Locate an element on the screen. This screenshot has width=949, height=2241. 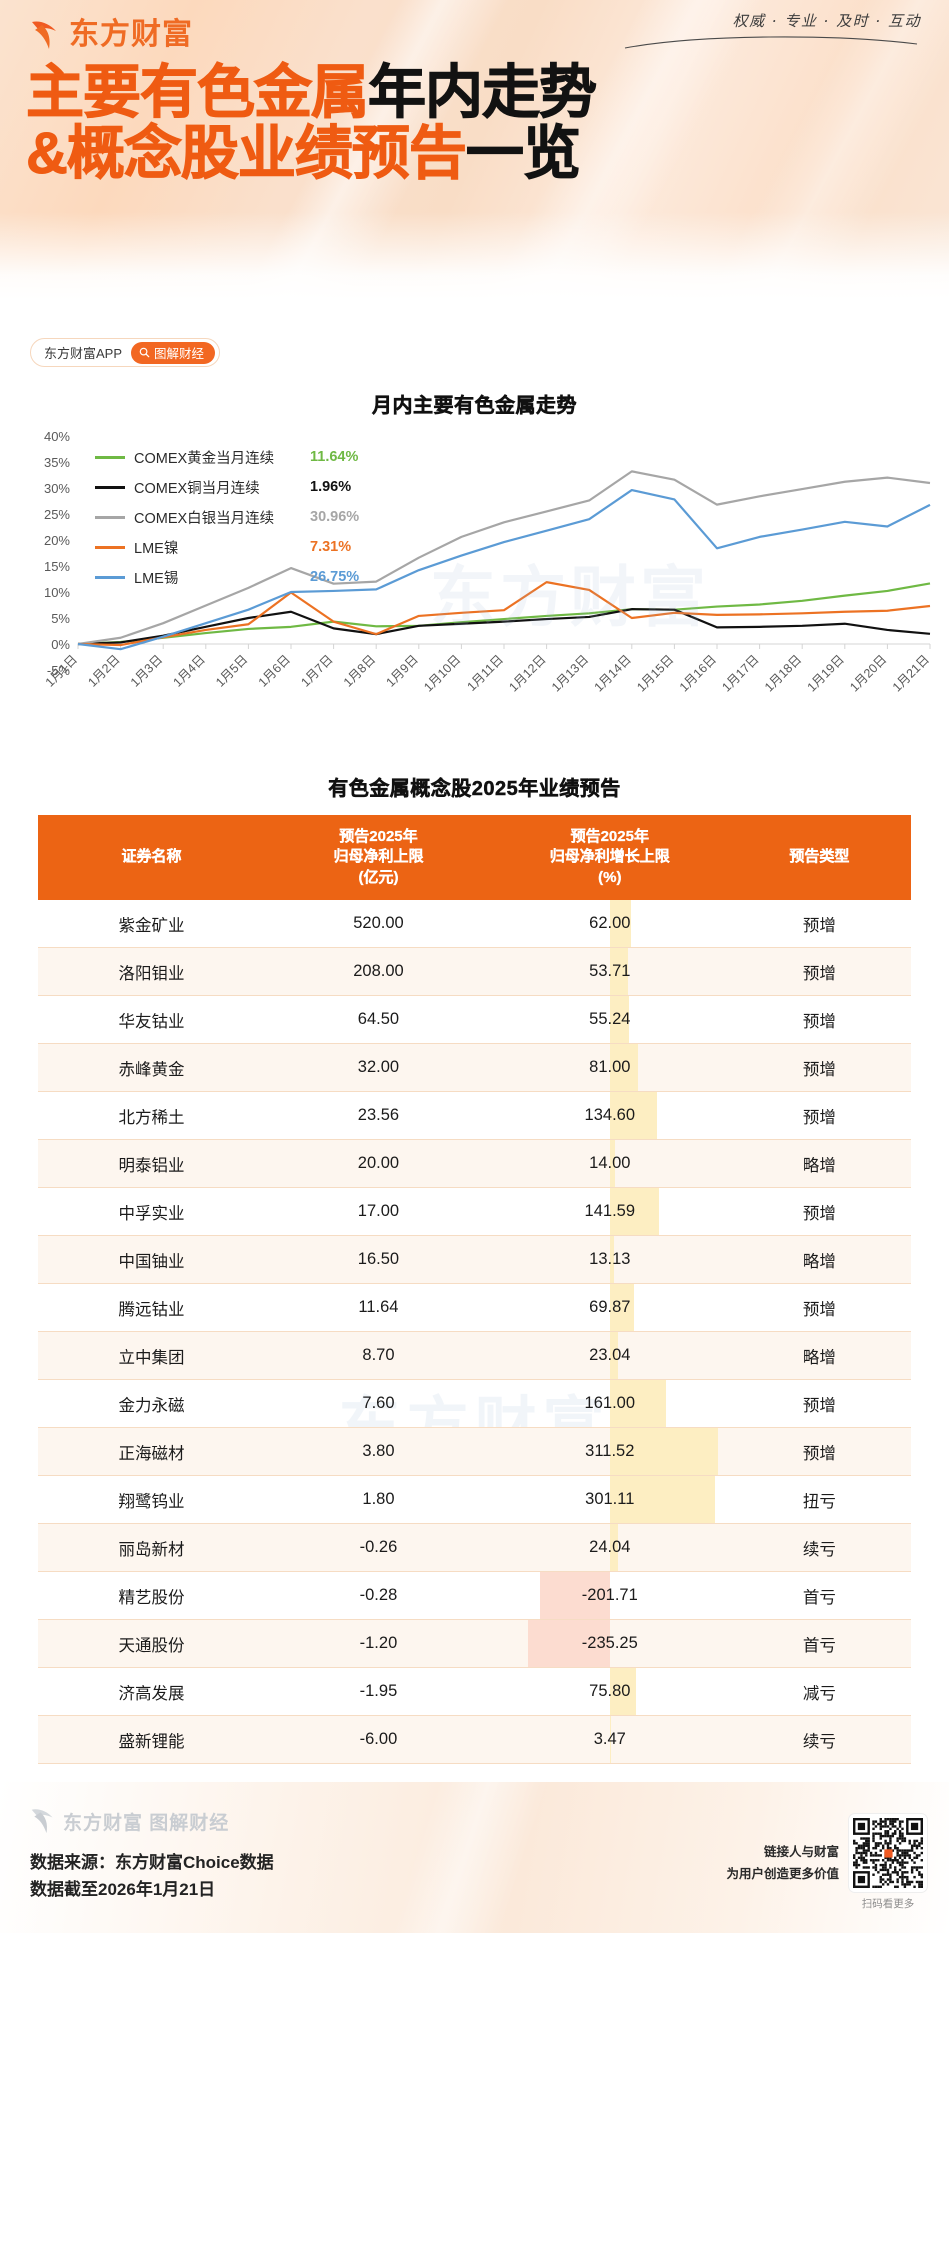
x-tick-label: 1月14日 is located at coordinates (613, 673).